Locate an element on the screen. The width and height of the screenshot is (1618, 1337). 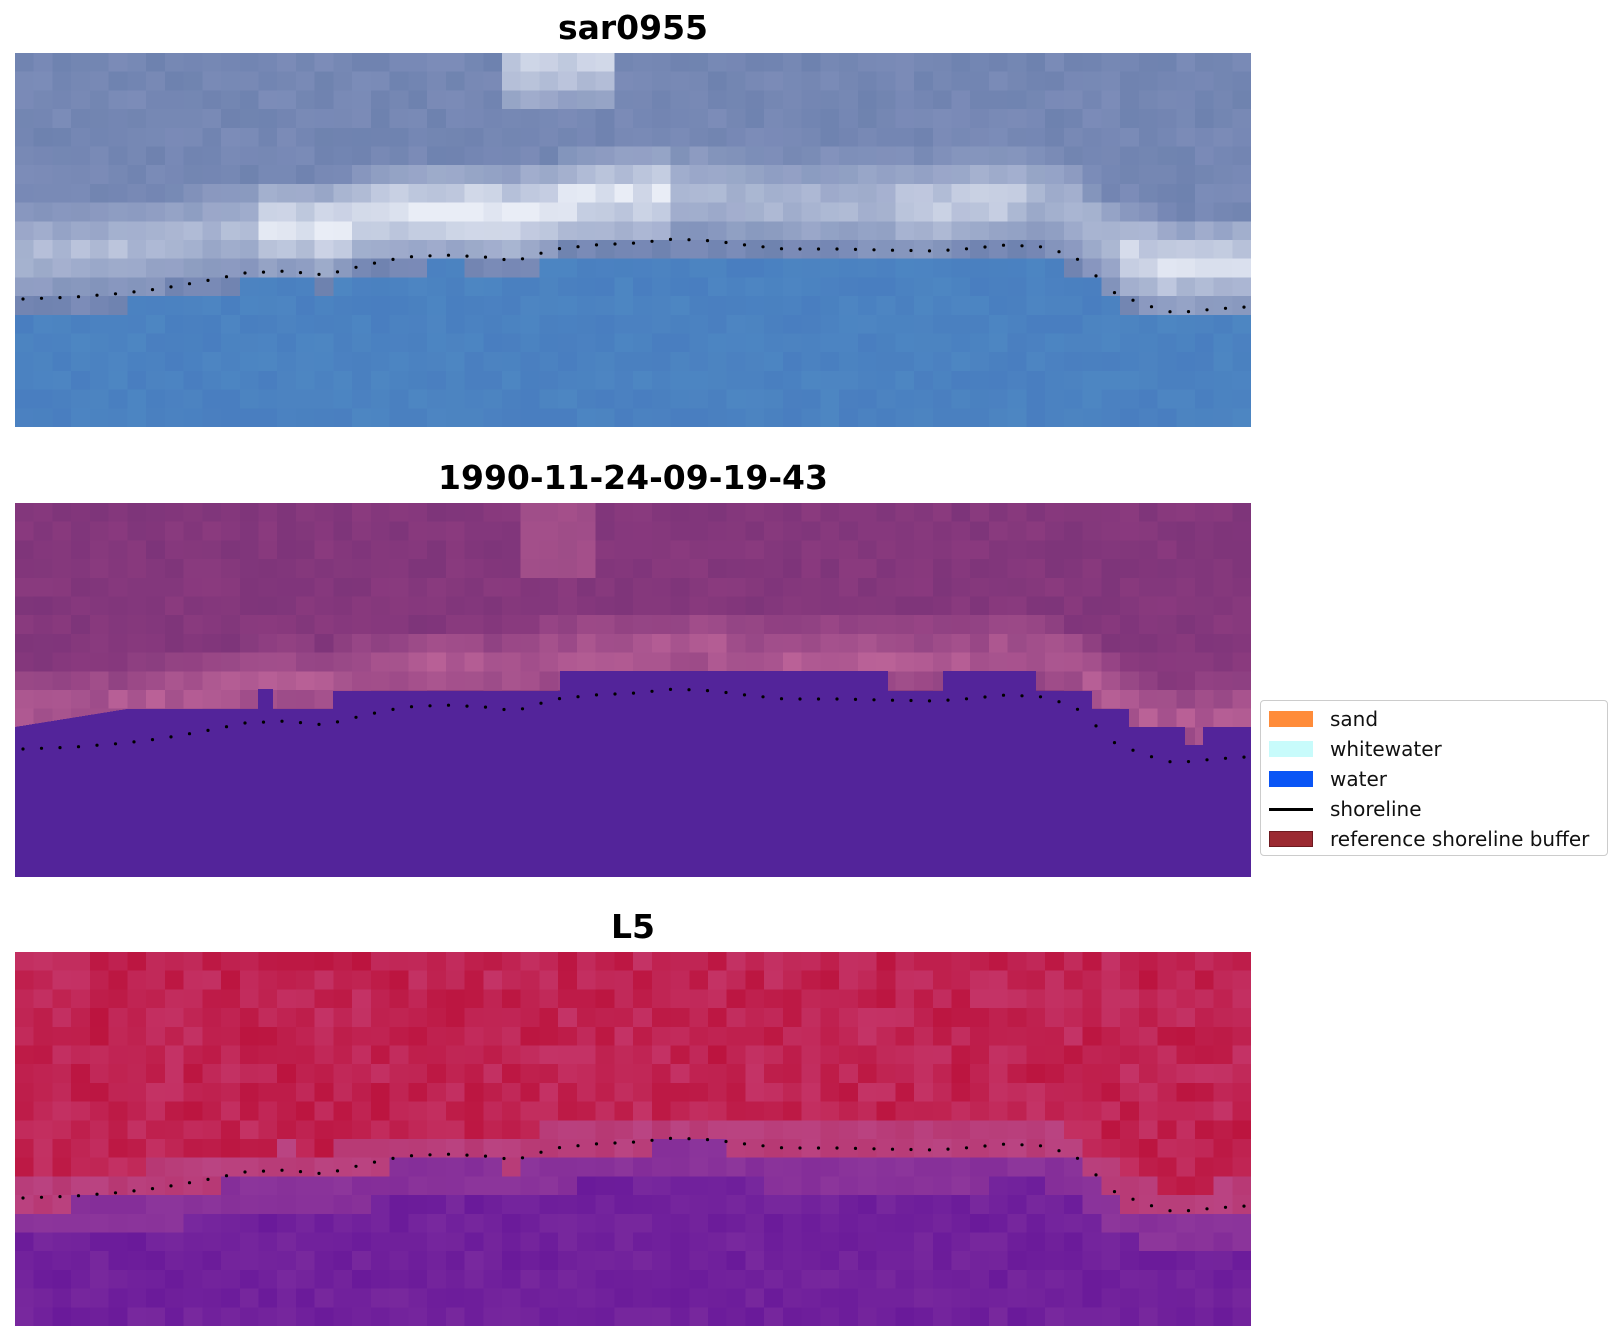
legend-swatch-reference-buffer is located at coordinates (1291, 839).